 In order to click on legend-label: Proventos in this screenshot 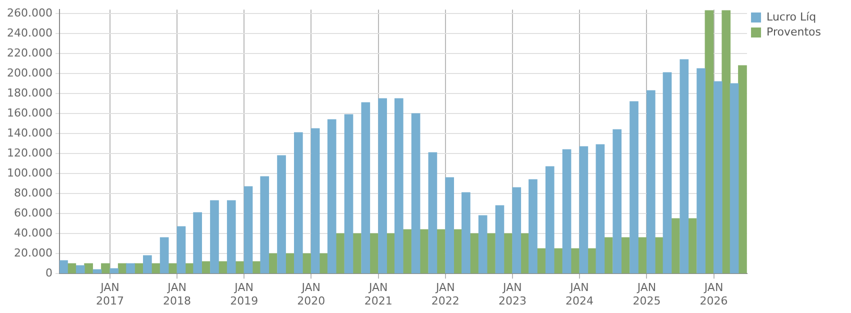, I will do `click(794, 31)`.